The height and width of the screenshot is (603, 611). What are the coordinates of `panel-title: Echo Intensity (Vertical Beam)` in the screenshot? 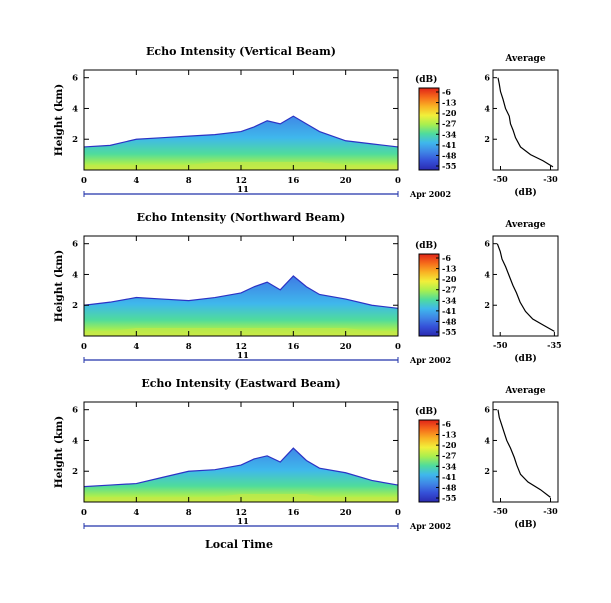 It's located at (241, 51).